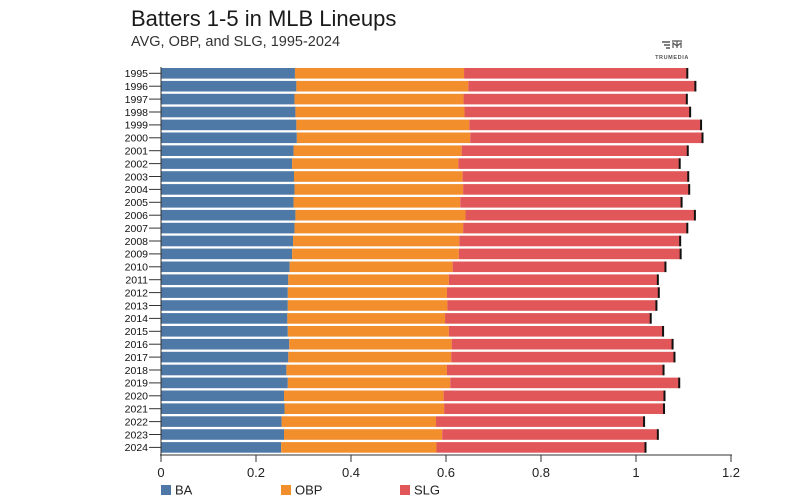  I want to click on year-label-2013: 2013, so click(137, 306).